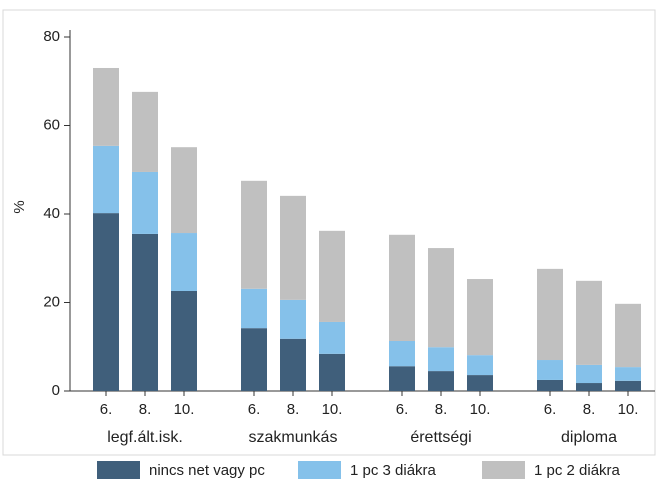  I want to click on group-label: szakmunkás, so click(293, 437).